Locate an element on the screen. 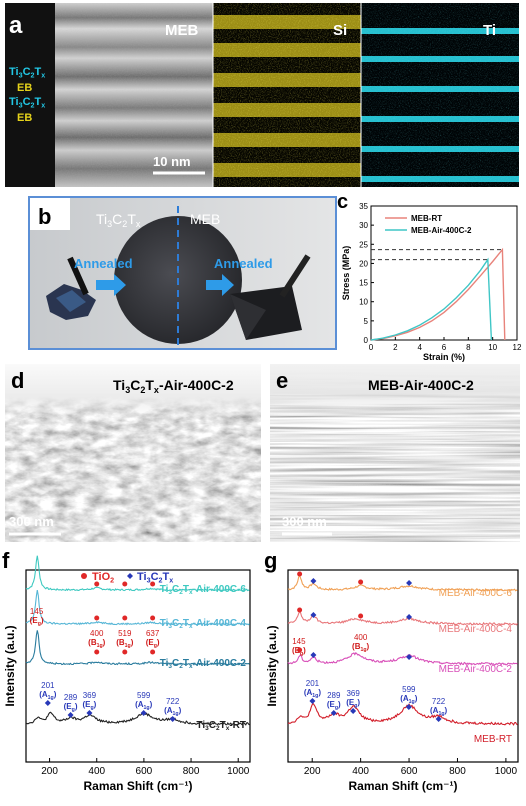 The image size is (526, 806). panel-d-title: Ti3C2Tx-Air-400C-2 is located at coordinates (173, 386).